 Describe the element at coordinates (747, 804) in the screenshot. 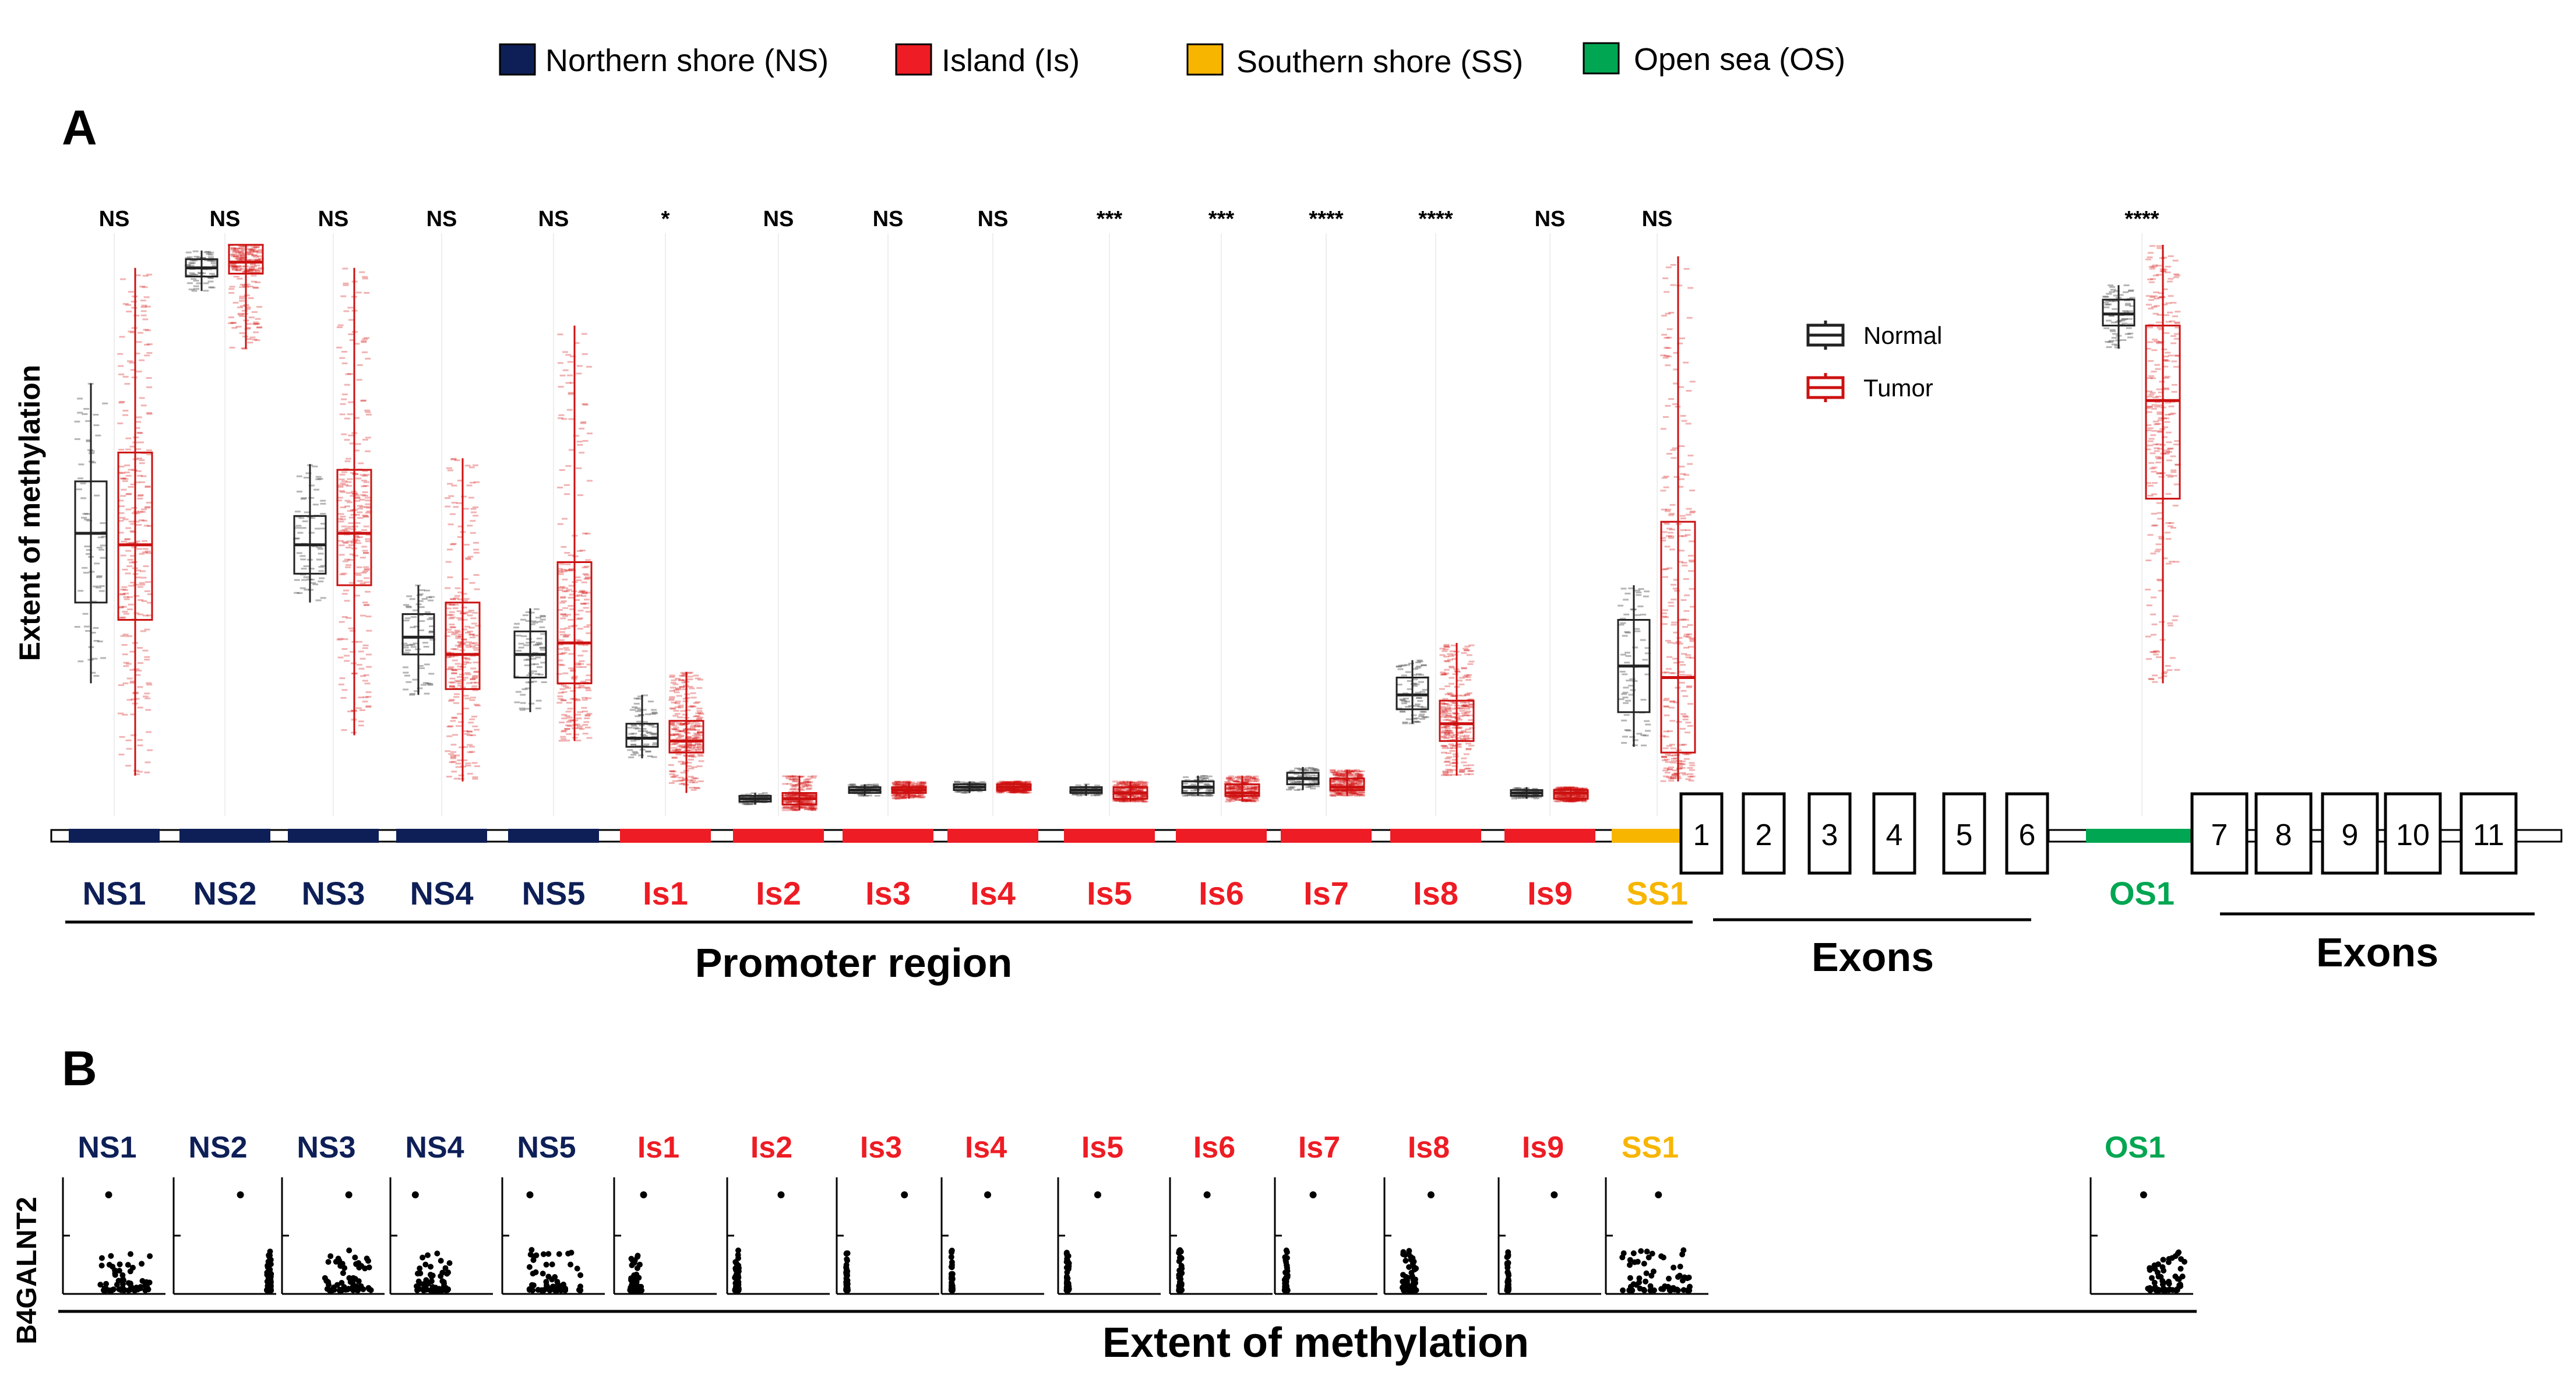

I see `point-is2-normal` at that location.